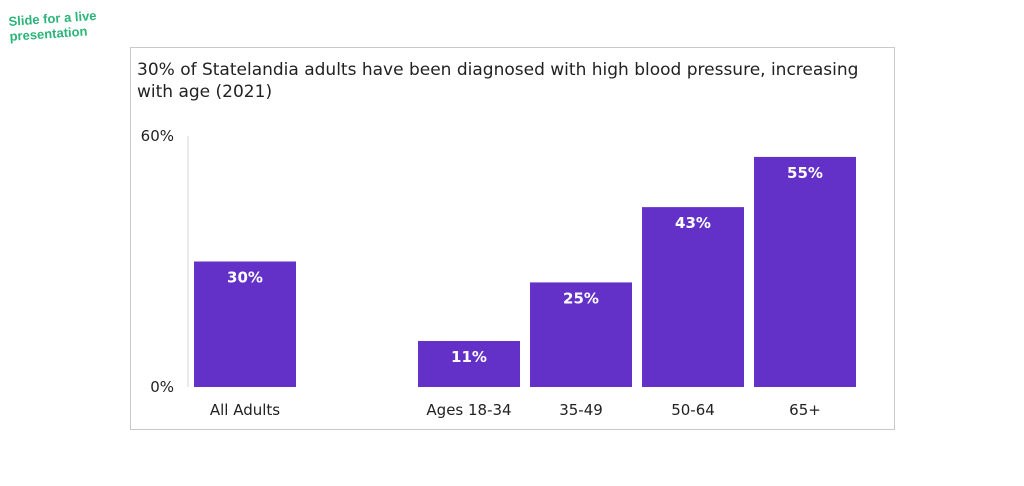 This screenshot has height=486, width=1024. What do you see at coordinates (581, 410) in the screenshot?
I see `x-category-label: 35-49` at bounding box center [581, 410].